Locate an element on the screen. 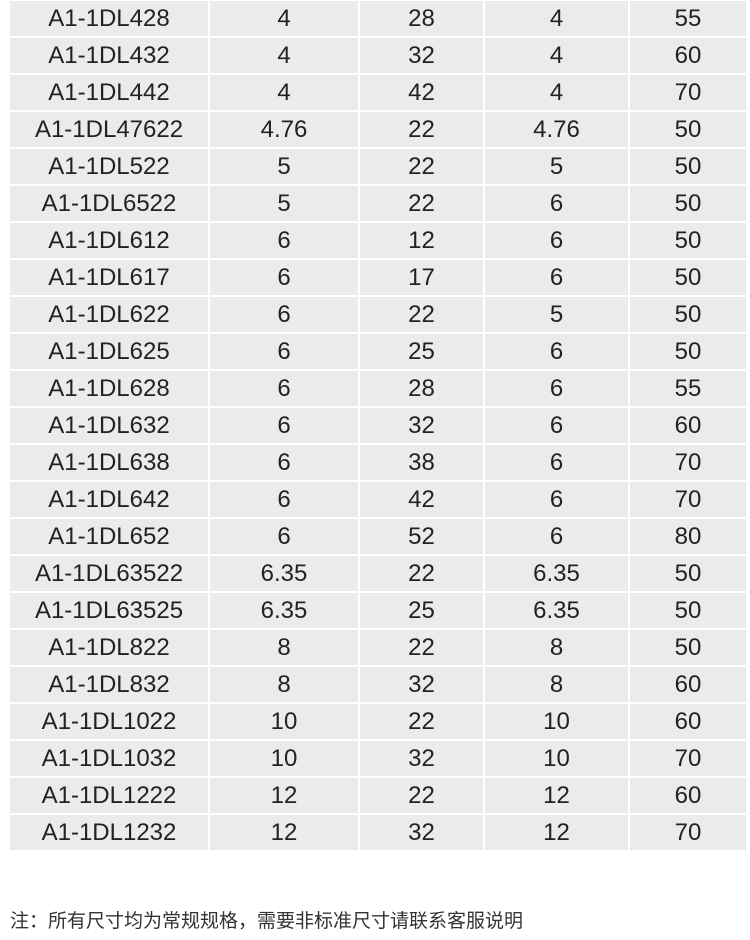 This screenshot has height=940, width=750. model-cell: A1-1DL617 is located at coordinates (109, 277).